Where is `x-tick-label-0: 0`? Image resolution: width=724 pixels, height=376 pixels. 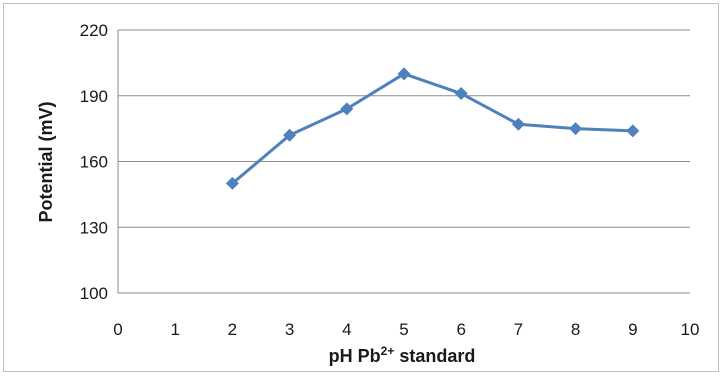 x-tick-label-0: 0 is located at coordinates (117, 329).